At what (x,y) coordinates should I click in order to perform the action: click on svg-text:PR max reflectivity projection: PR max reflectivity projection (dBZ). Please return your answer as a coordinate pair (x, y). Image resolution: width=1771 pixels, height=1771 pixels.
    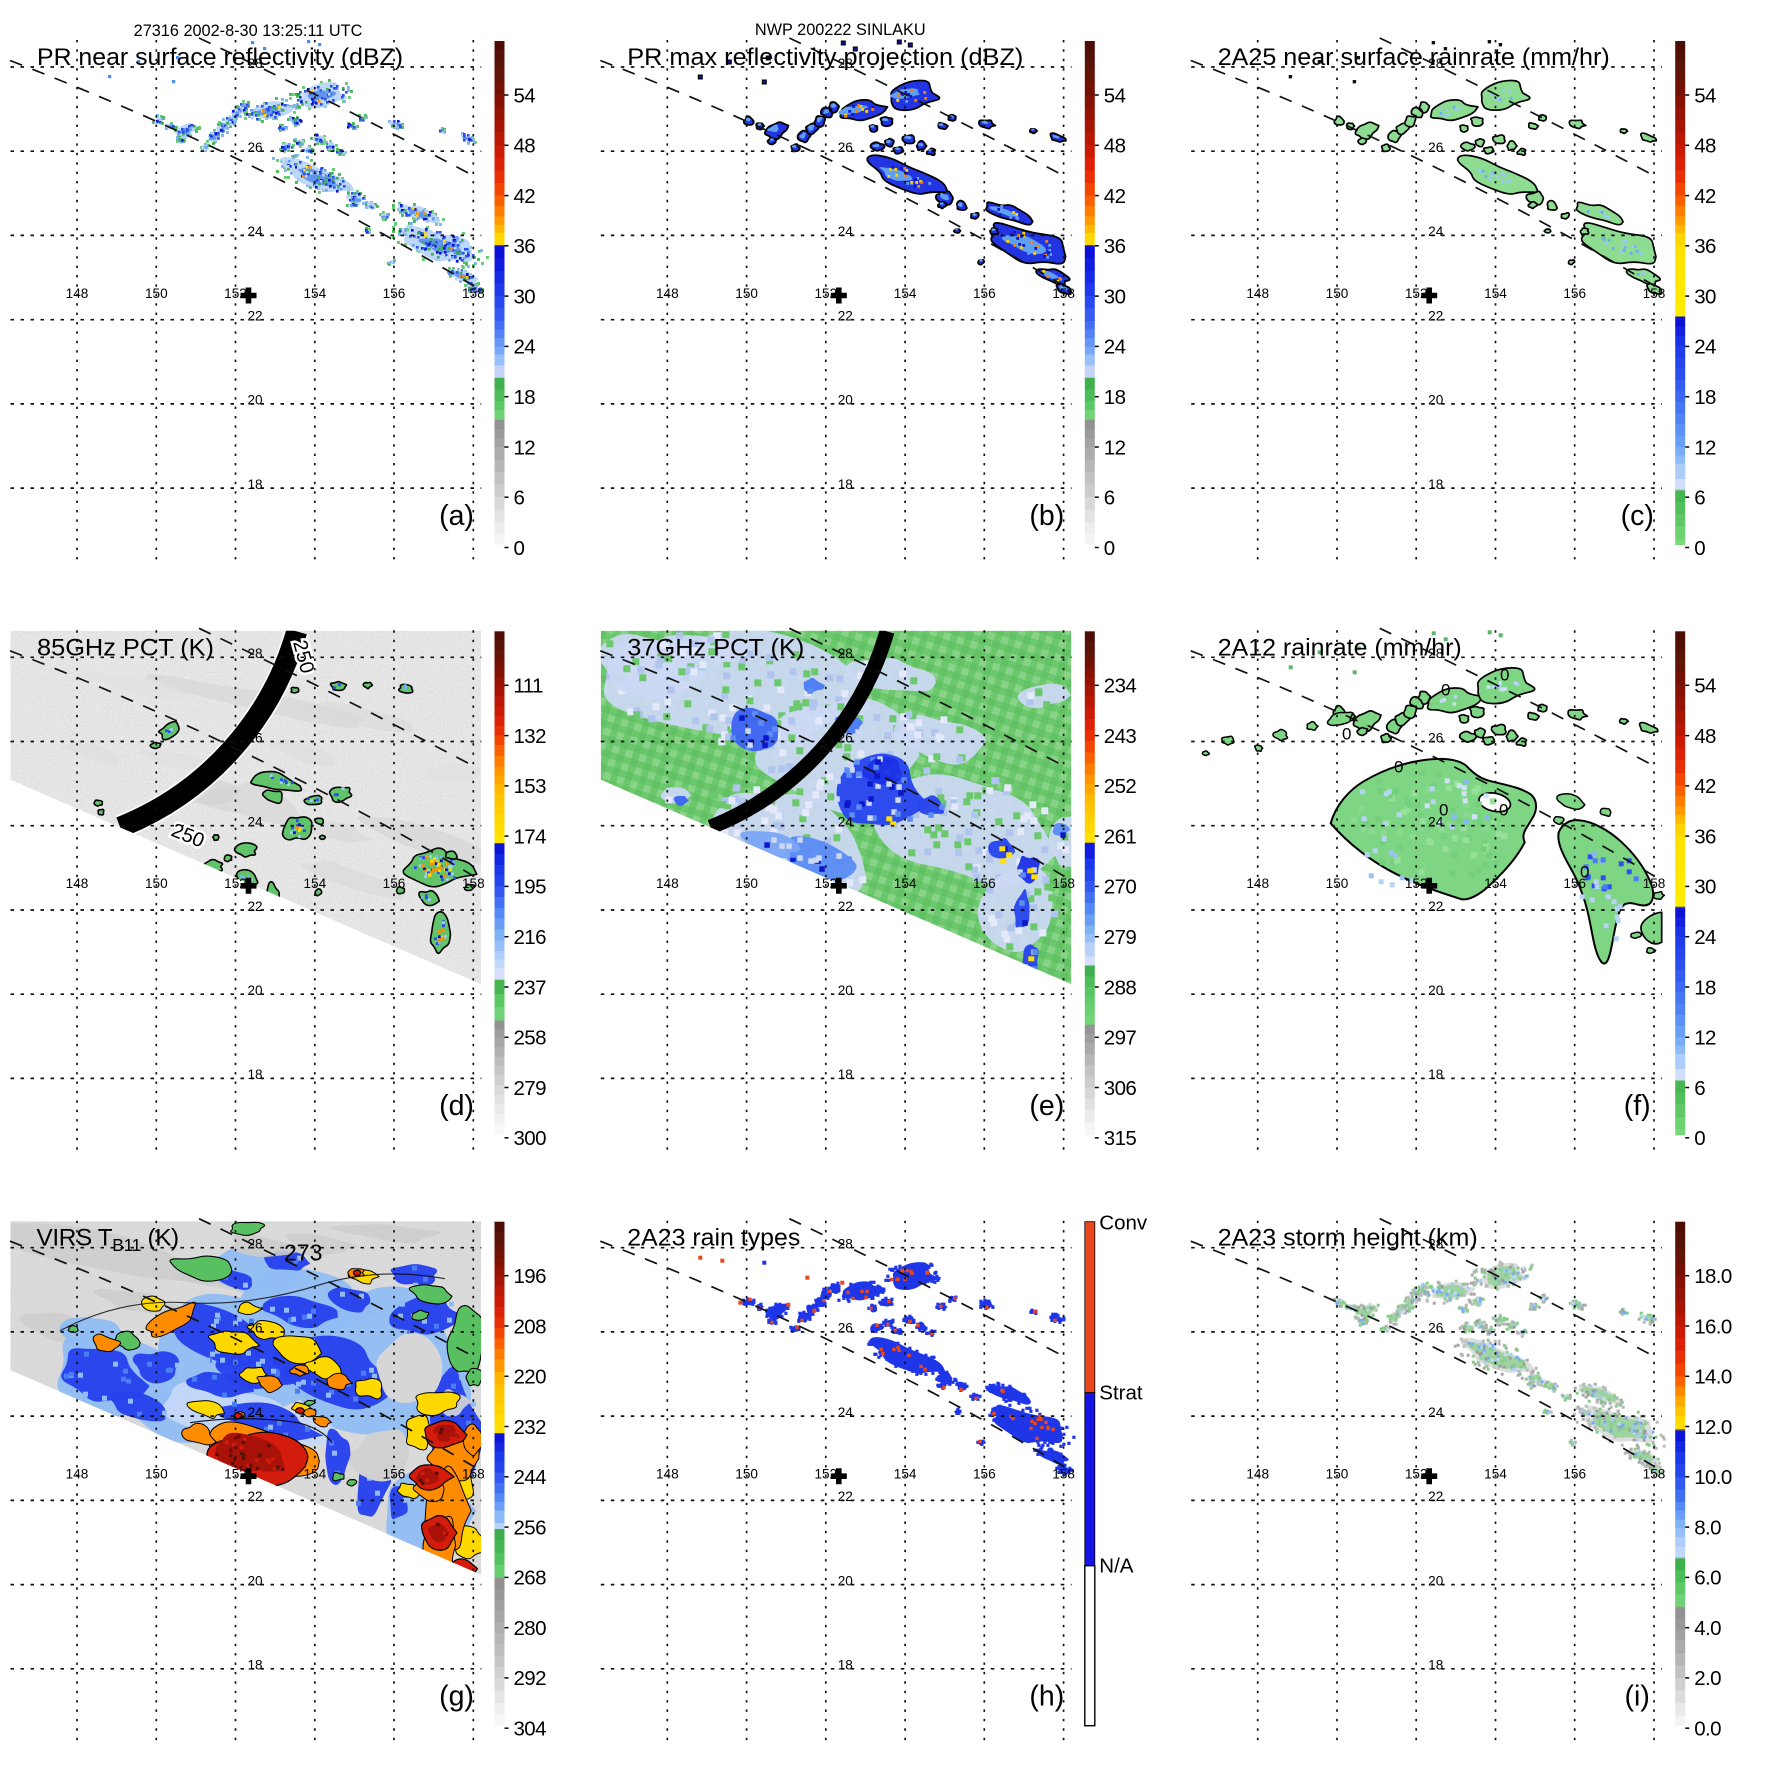
    Looking at the image, I should click on (825, 57).